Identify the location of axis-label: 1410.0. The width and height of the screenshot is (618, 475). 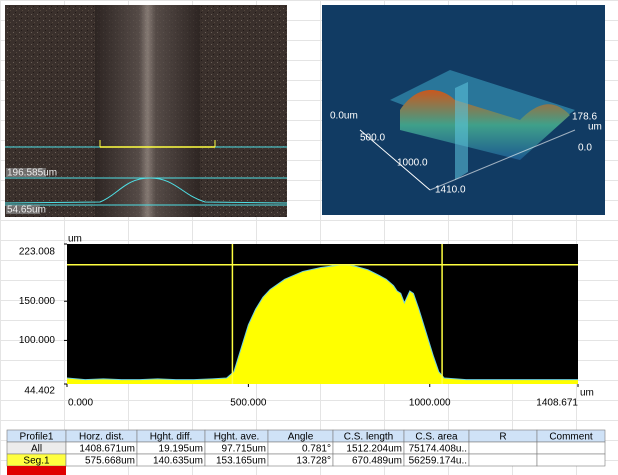
(450, 190).